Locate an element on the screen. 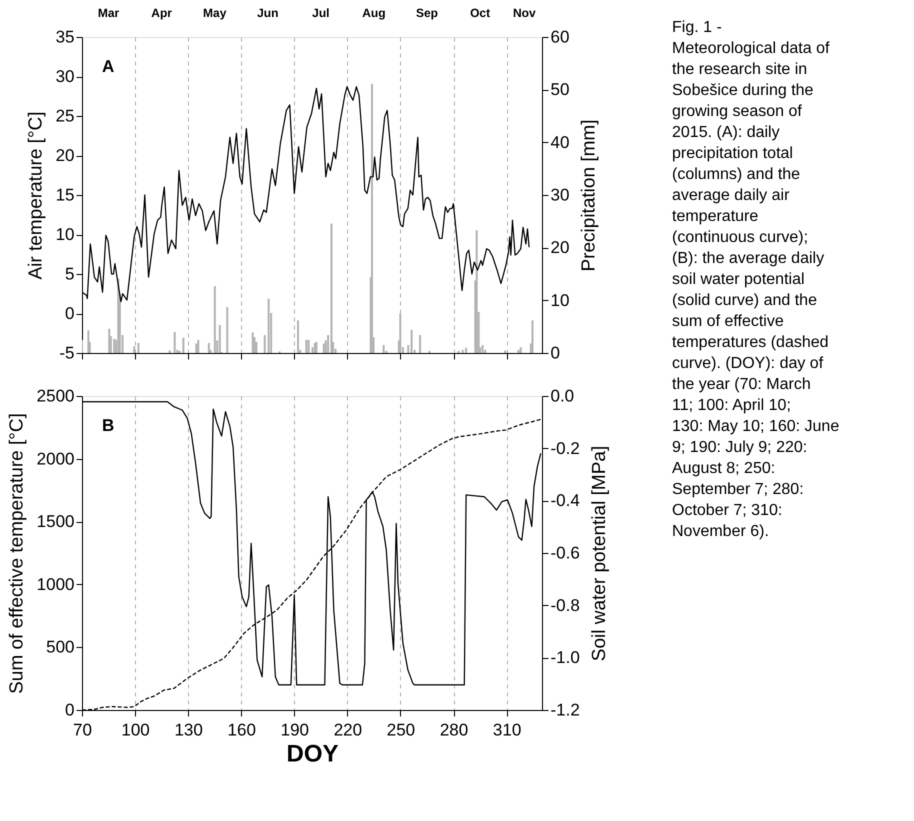 This screenshot has height=821, width=914. y-tick-label: 25 is located at coordinates (65, 116).